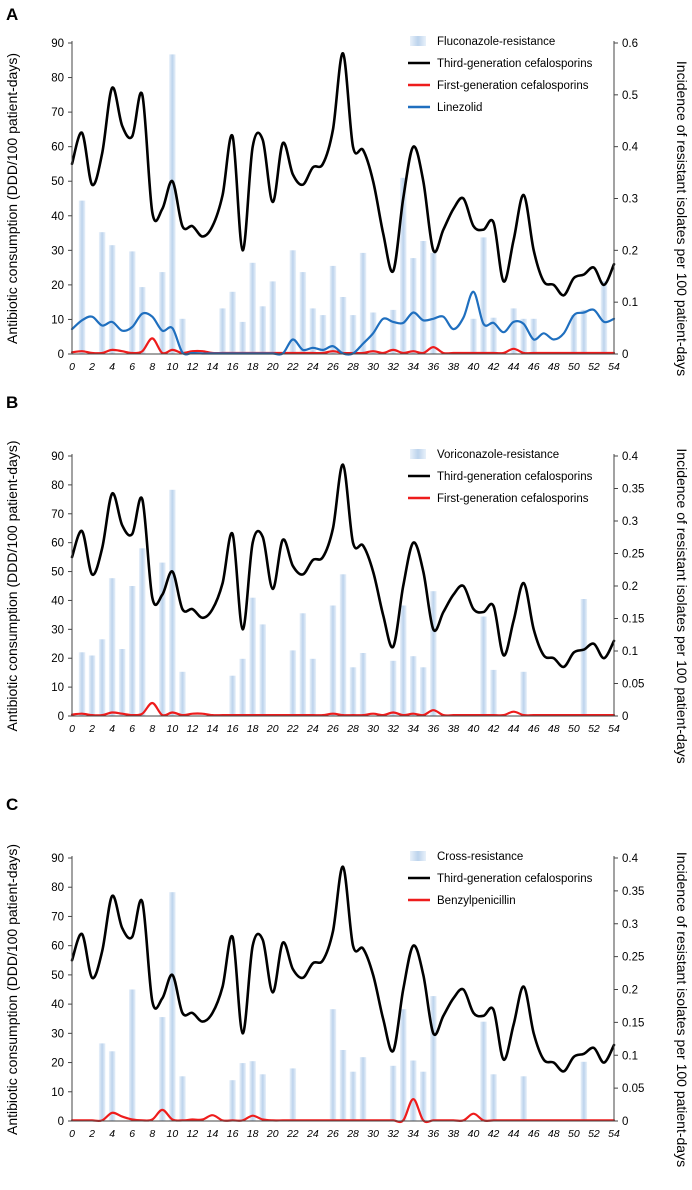 This screenshot has height=1190, width=692. What do you see at coordinates (614, 367) in the screenshot?
I see `x-tick-label: 54` at bounding box center [614, 367].